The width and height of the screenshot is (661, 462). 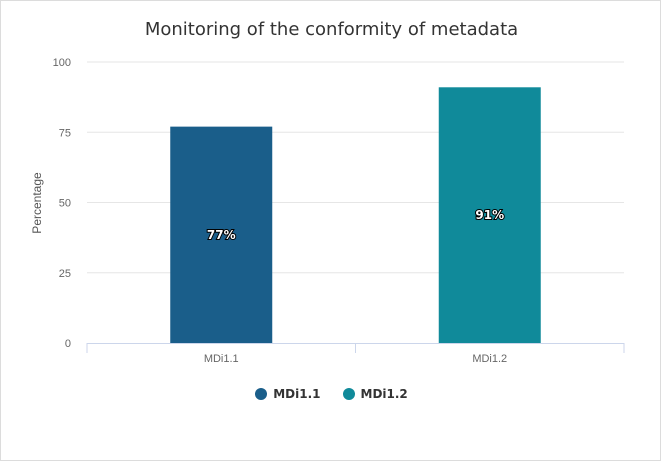 What do you see at coordinates (62, 63) in the screenshot?
I see `y-tick-label-100: 100` at bounding box center [62, 63].